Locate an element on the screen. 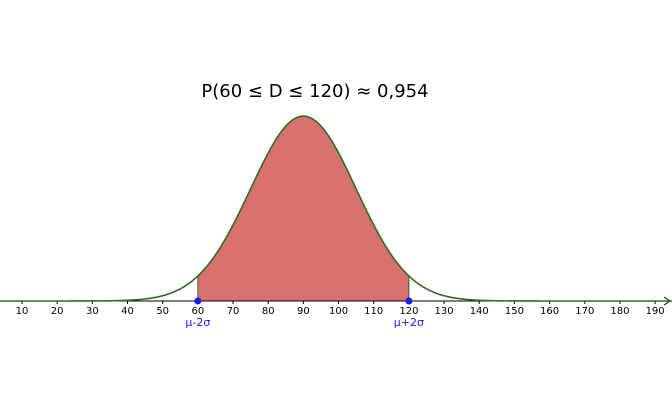 The image size is (672, 415). x-tick-label: 50 is located at coordinates (162, 311).